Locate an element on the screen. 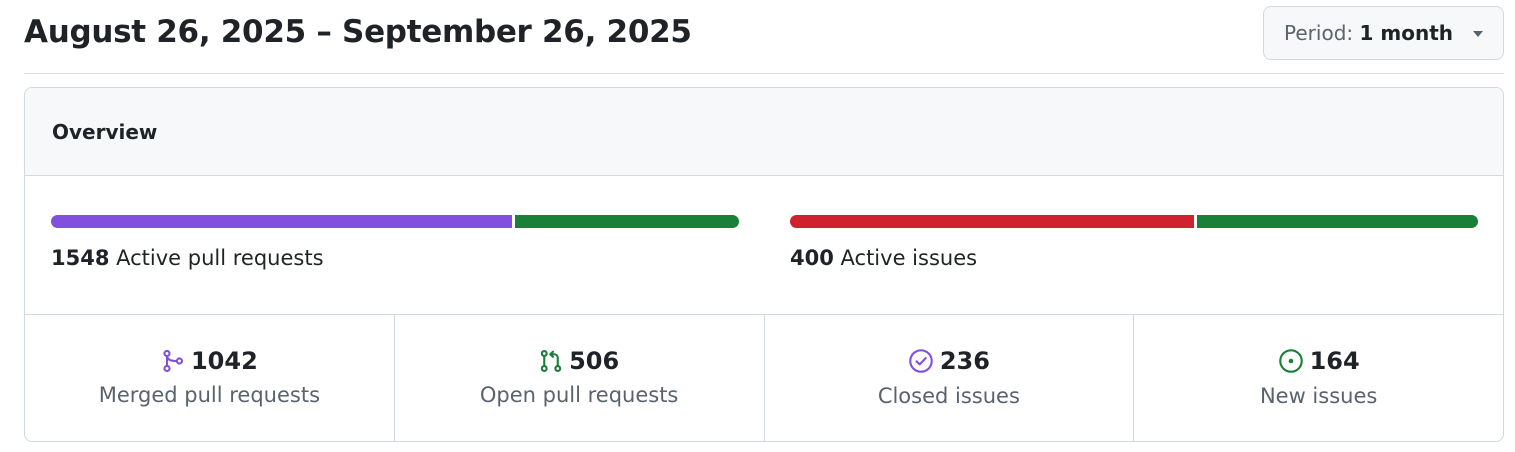 The height and width of the screenshot is (452, 1515). merged-pull-requests-label: Merged pull requests is located at coordinates (209, 395).